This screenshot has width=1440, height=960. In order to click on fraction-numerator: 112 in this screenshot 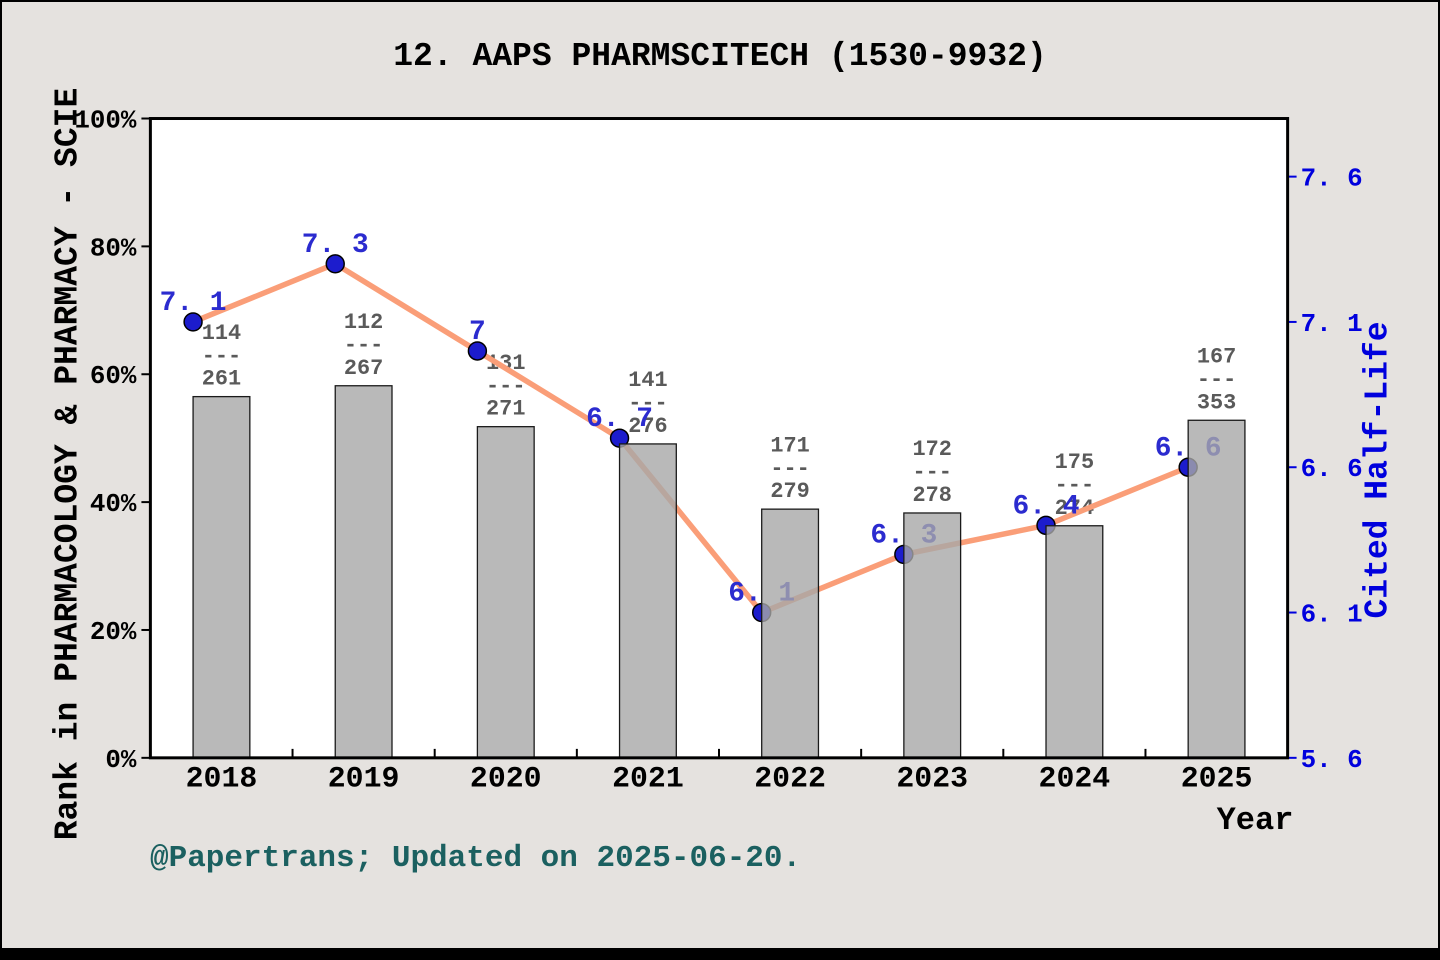, I will do `click(363, 322)`.